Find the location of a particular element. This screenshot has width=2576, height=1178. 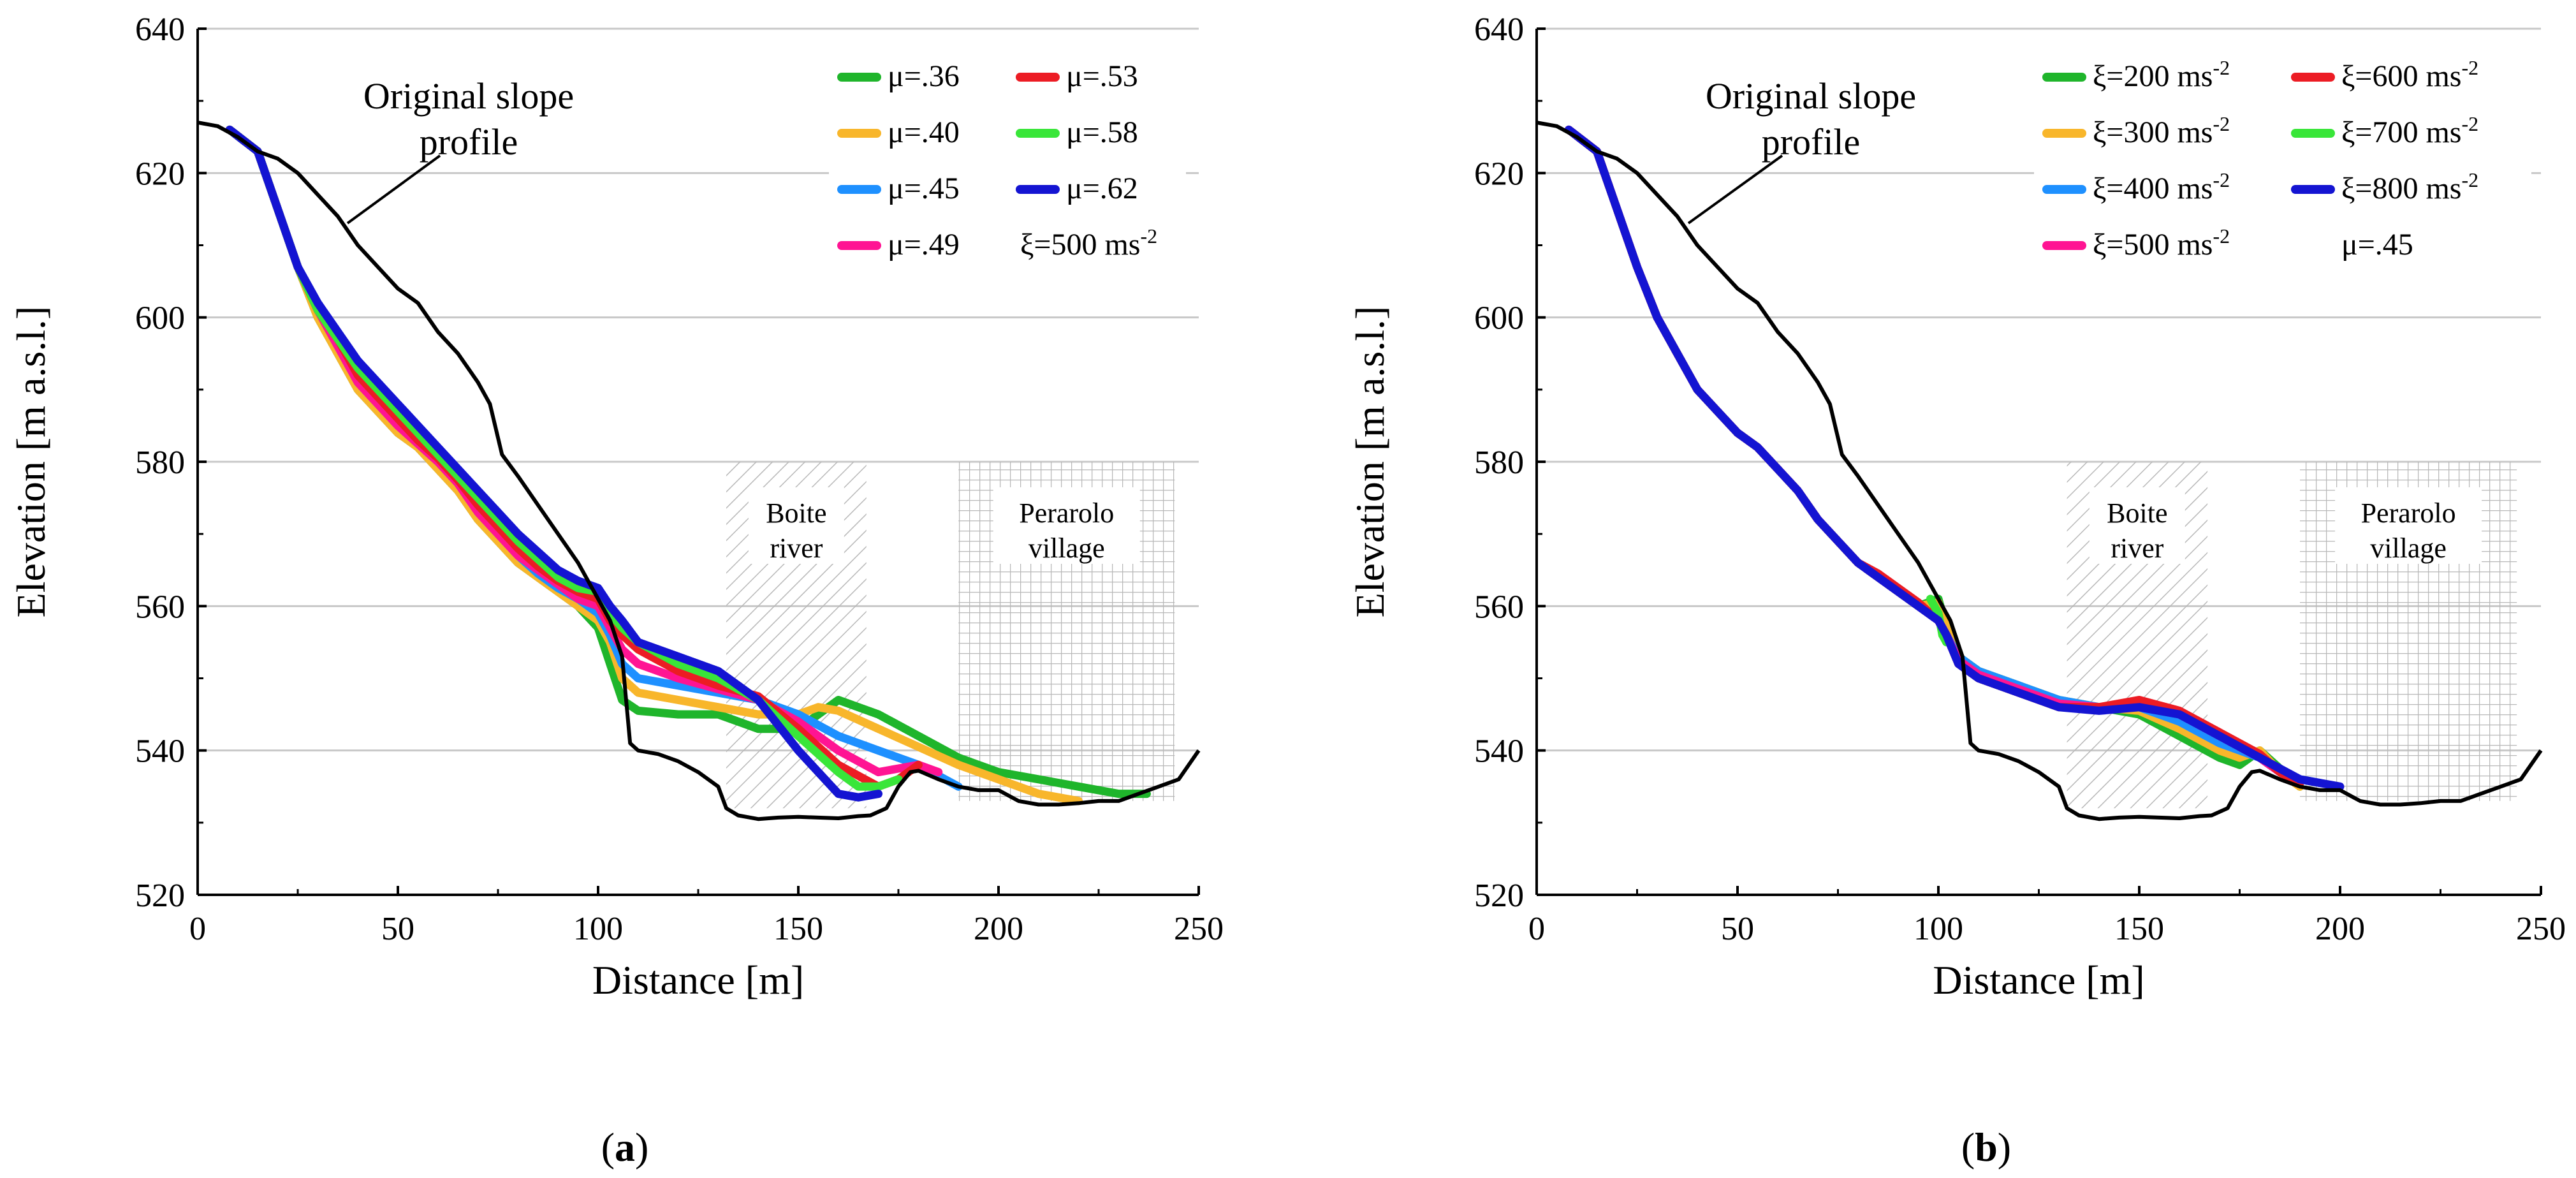

panel-b-boite-label-bg is located at coordinates (2137, 526).